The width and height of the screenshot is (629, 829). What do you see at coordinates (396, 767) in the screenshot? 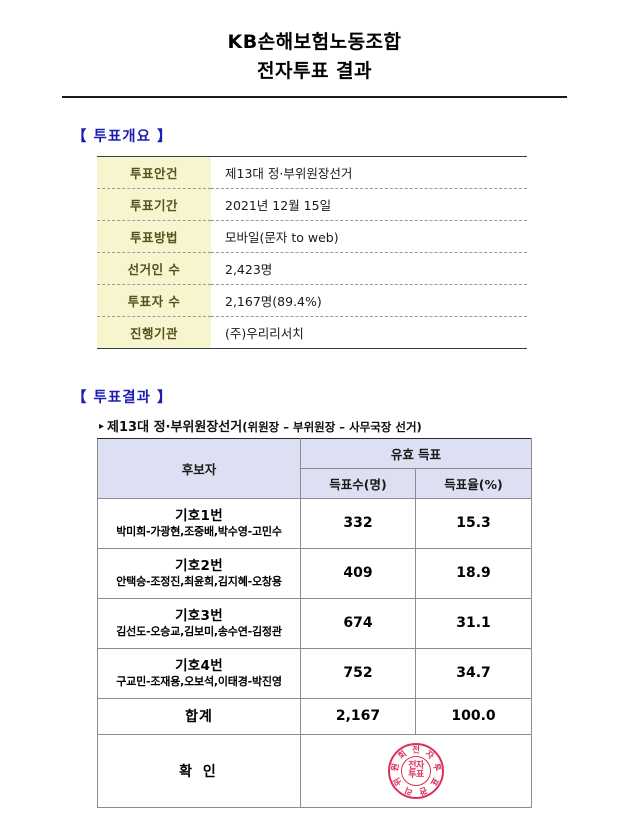
I see `seal-ring-char: 원` at bounding box center [396, 767].